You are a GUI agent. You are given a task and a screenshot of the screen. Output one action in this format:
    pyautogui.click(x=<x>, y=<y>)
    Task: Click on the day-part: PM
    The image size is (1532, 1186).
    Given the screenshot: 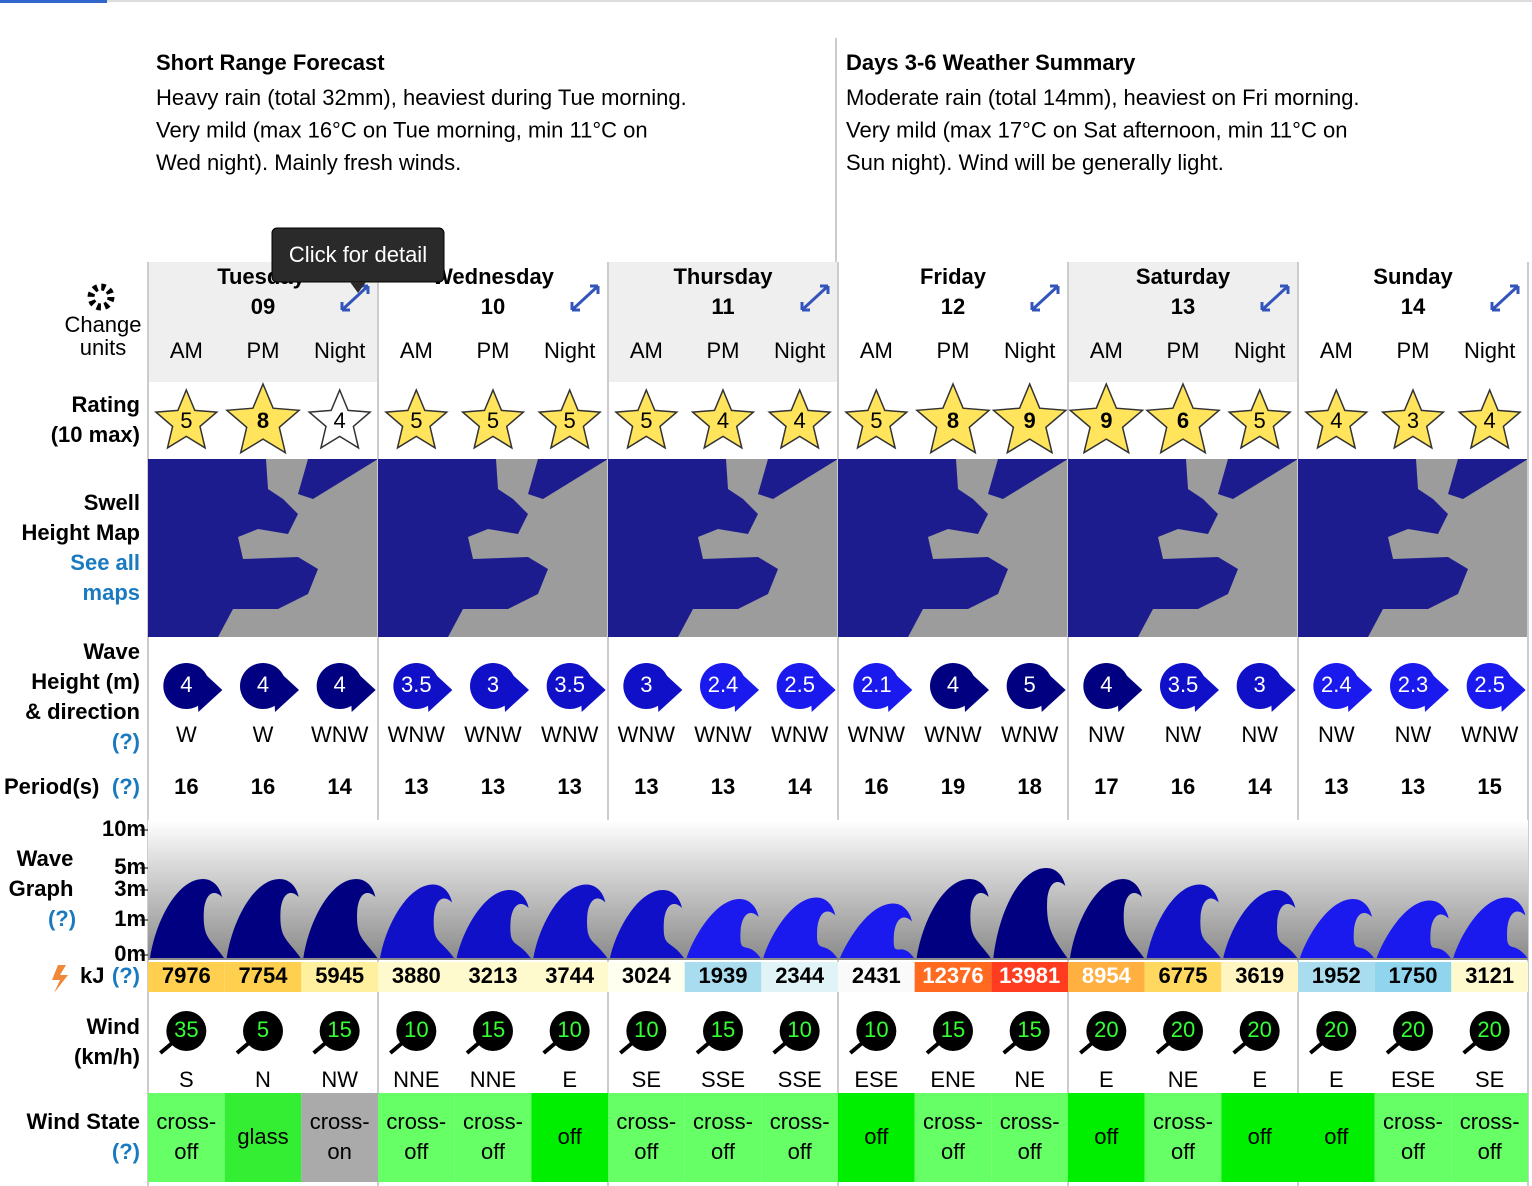 What is the action you would take?
    pyautogui.click(x=1413, y=350)
    